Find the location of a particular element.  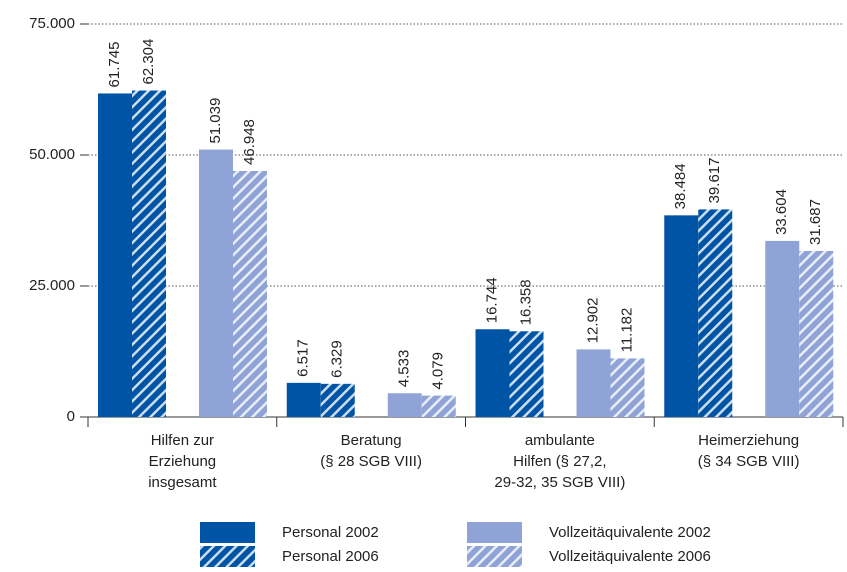

legend-label: Vollzeitäquivalente 2006 is located at coordinates (630, 556).